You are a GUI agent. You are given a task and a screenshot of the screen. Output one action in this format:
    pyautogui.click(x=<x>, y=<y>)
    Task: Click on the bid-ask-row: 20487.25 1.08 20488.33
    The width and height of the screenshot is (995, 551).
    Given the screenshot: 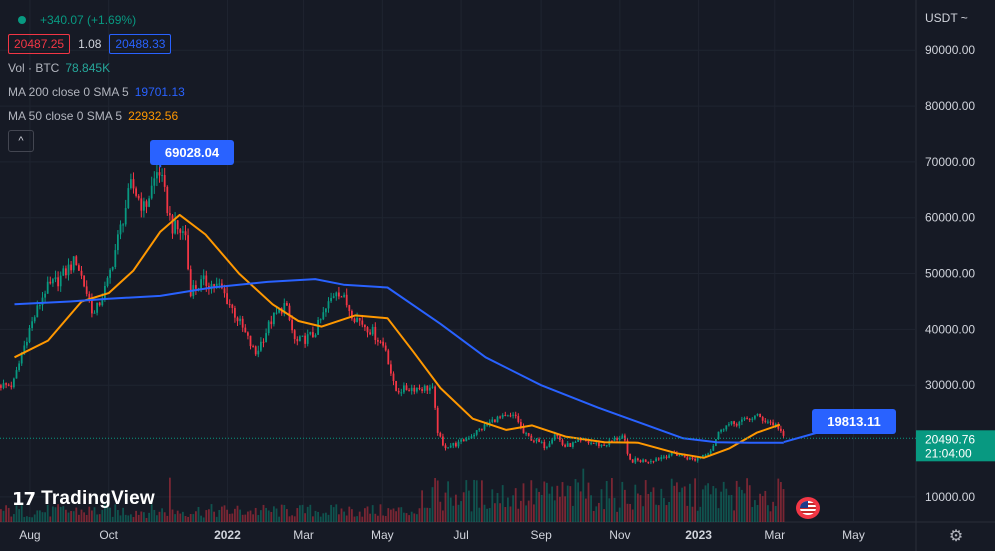 What is the action you would take?
    pyautogui.click(x=138, y=44)
    